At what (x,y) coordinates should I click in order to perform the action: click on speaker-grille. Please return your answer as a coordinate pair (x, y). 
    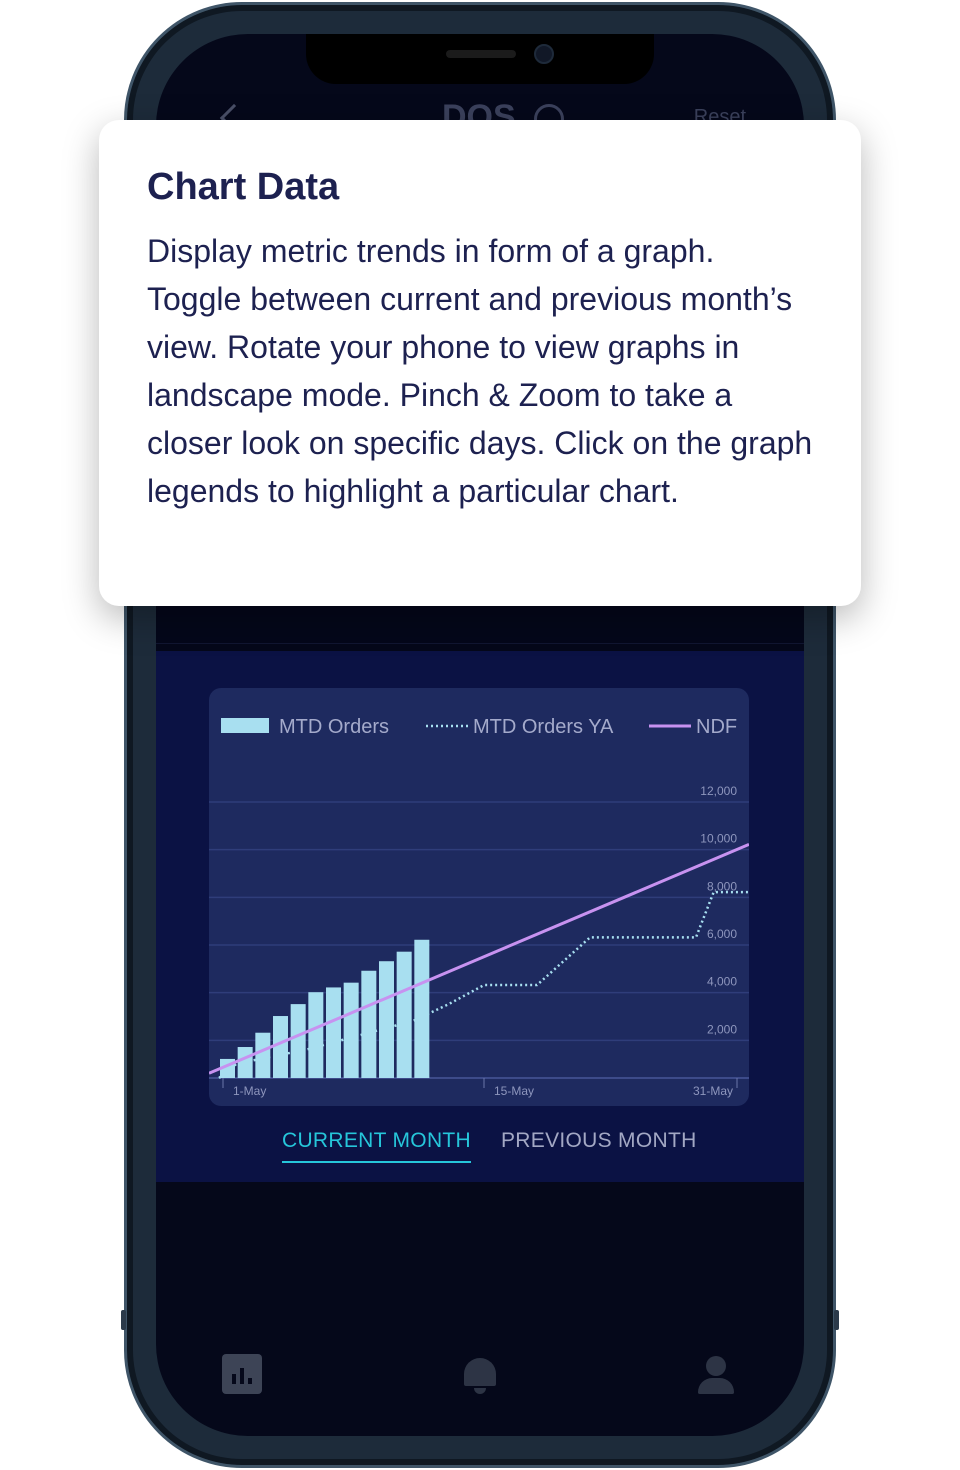
    Looking at the image, I should click on (481, 54).